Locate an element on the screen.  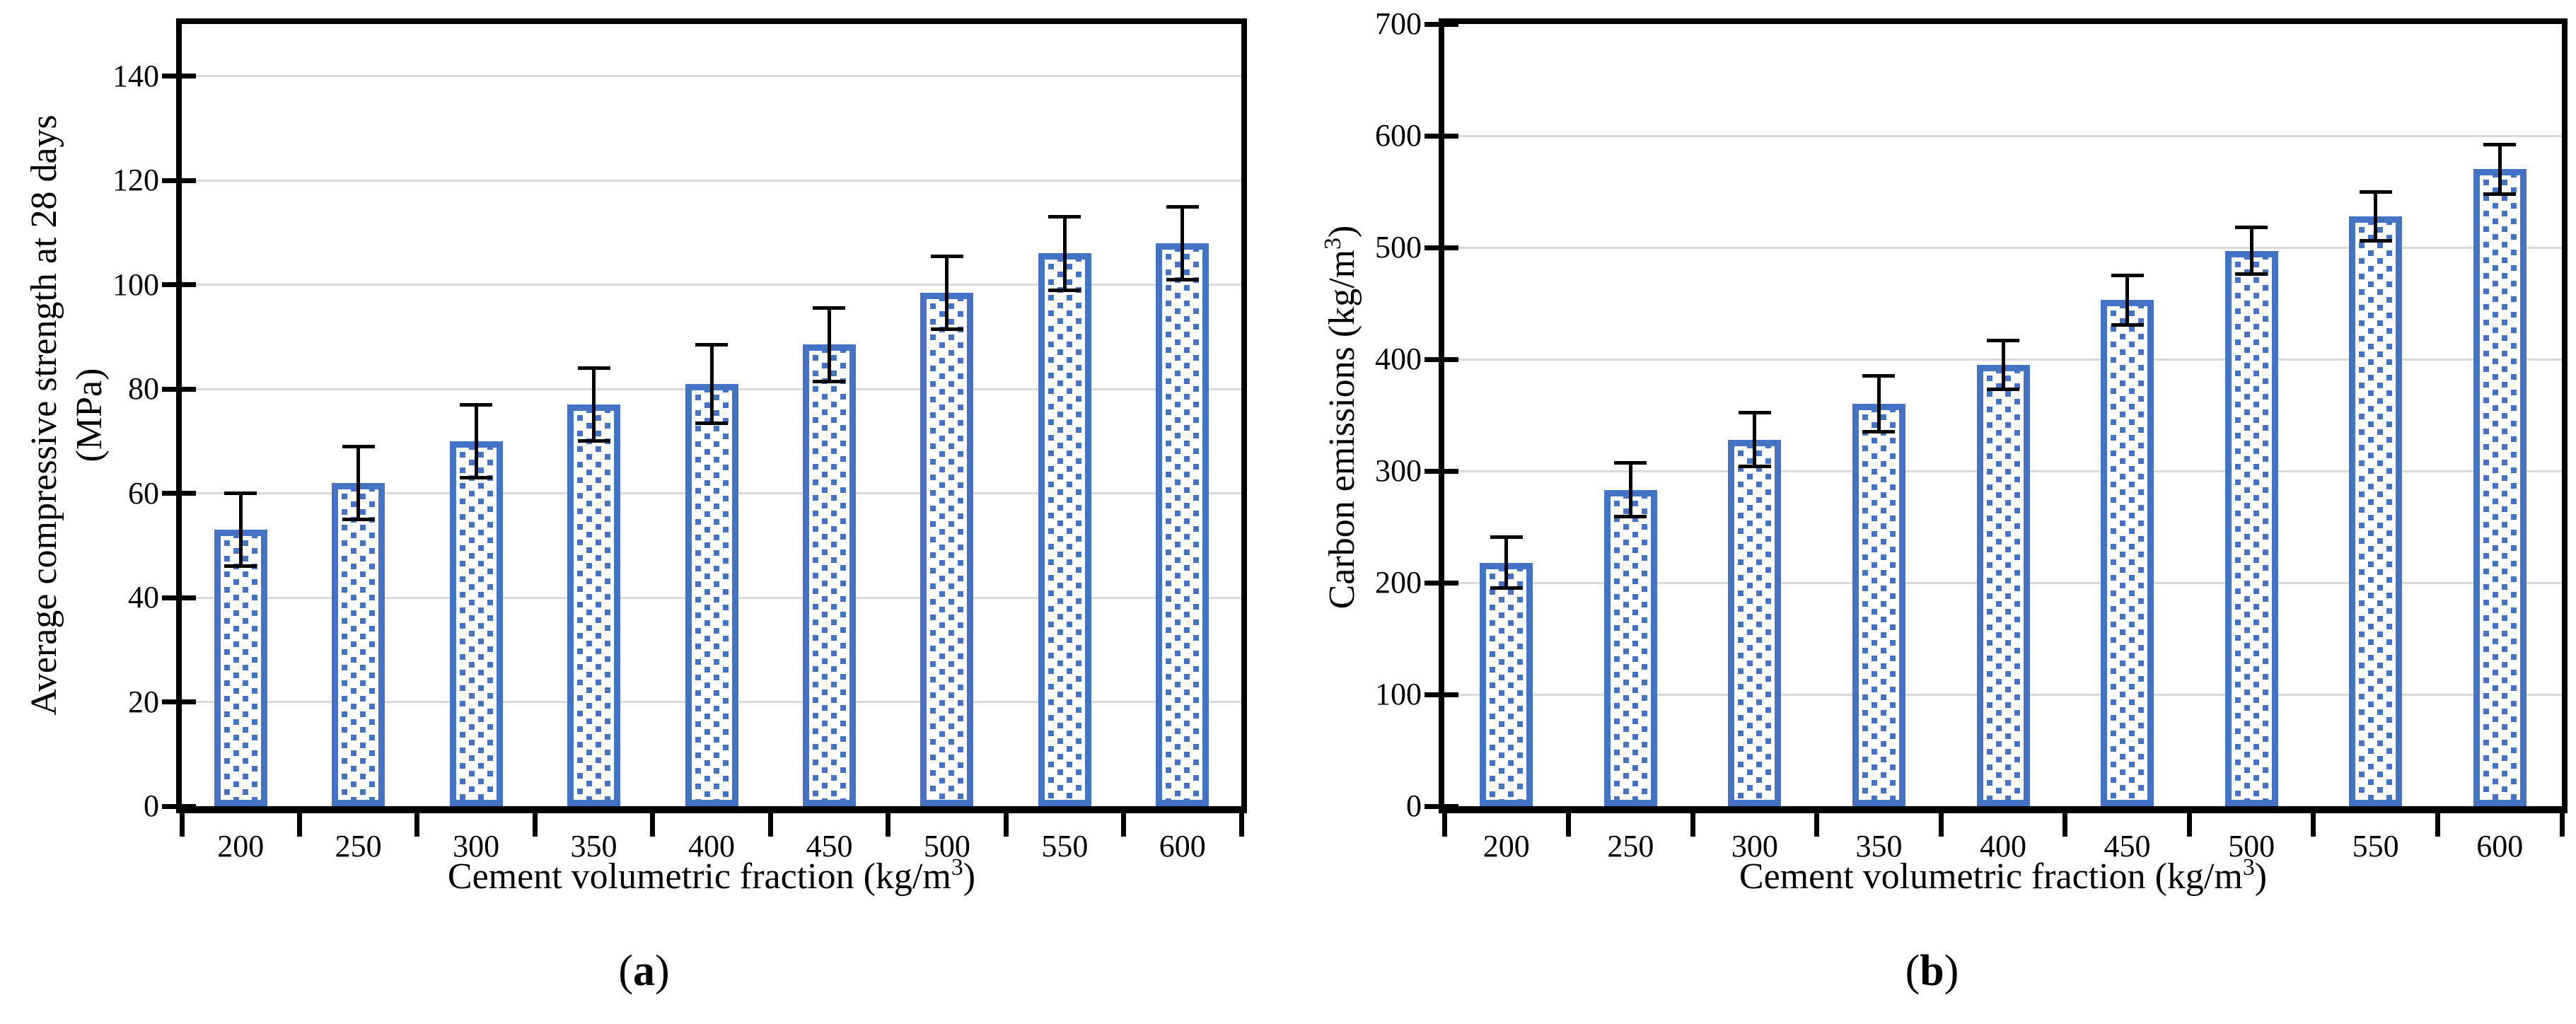
y-tick-label: 400 is located at coordinates (1398, 359).